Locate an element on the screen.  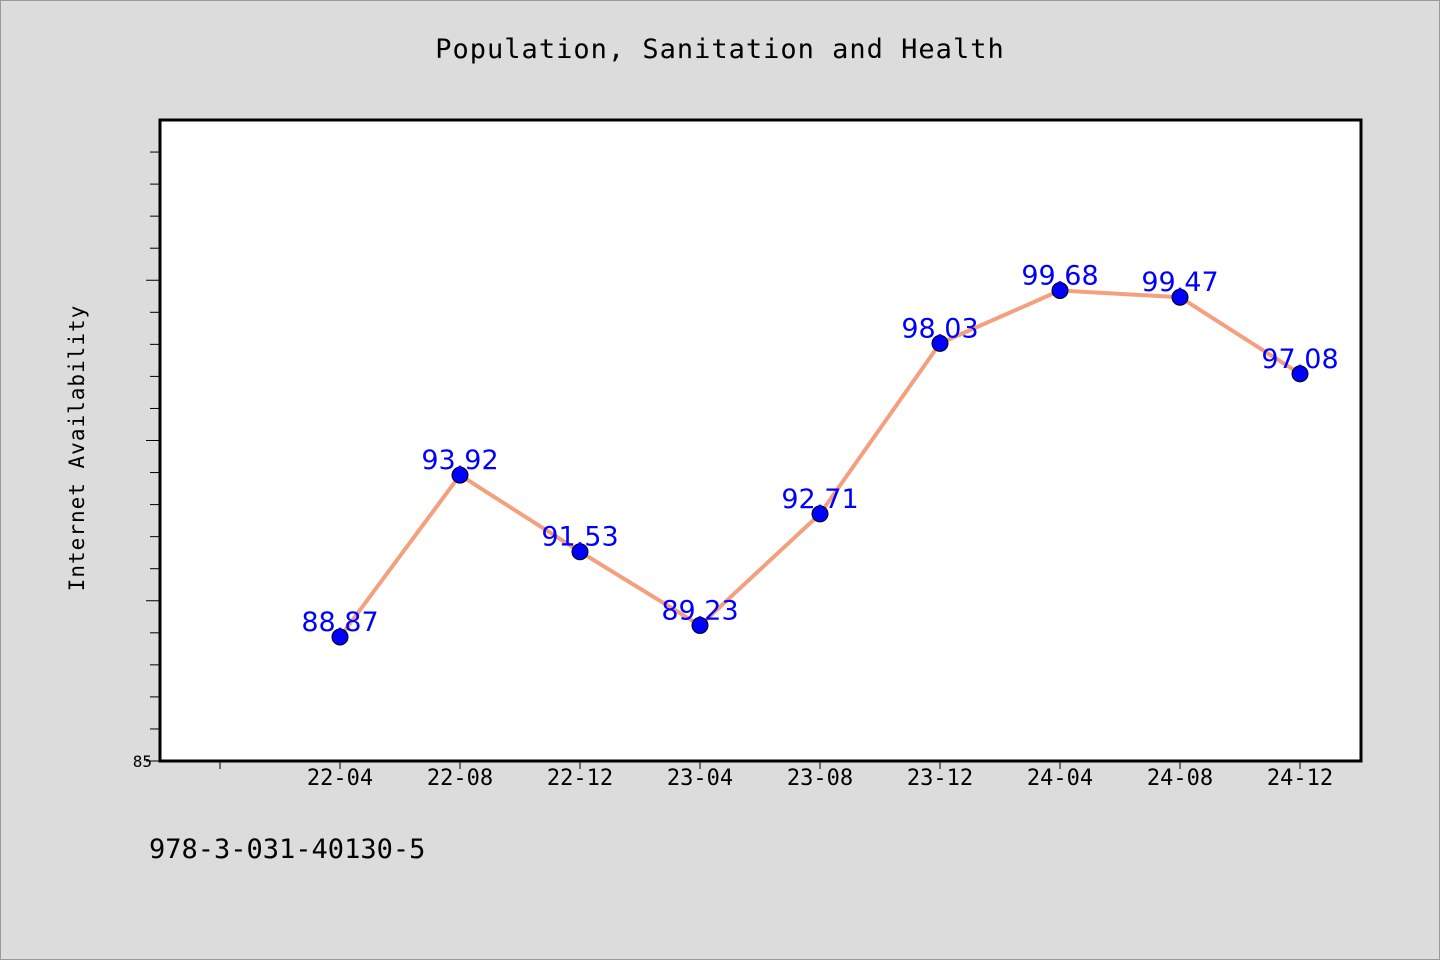
x-tick-label: 23-08 is located at coordinates (820, 778).